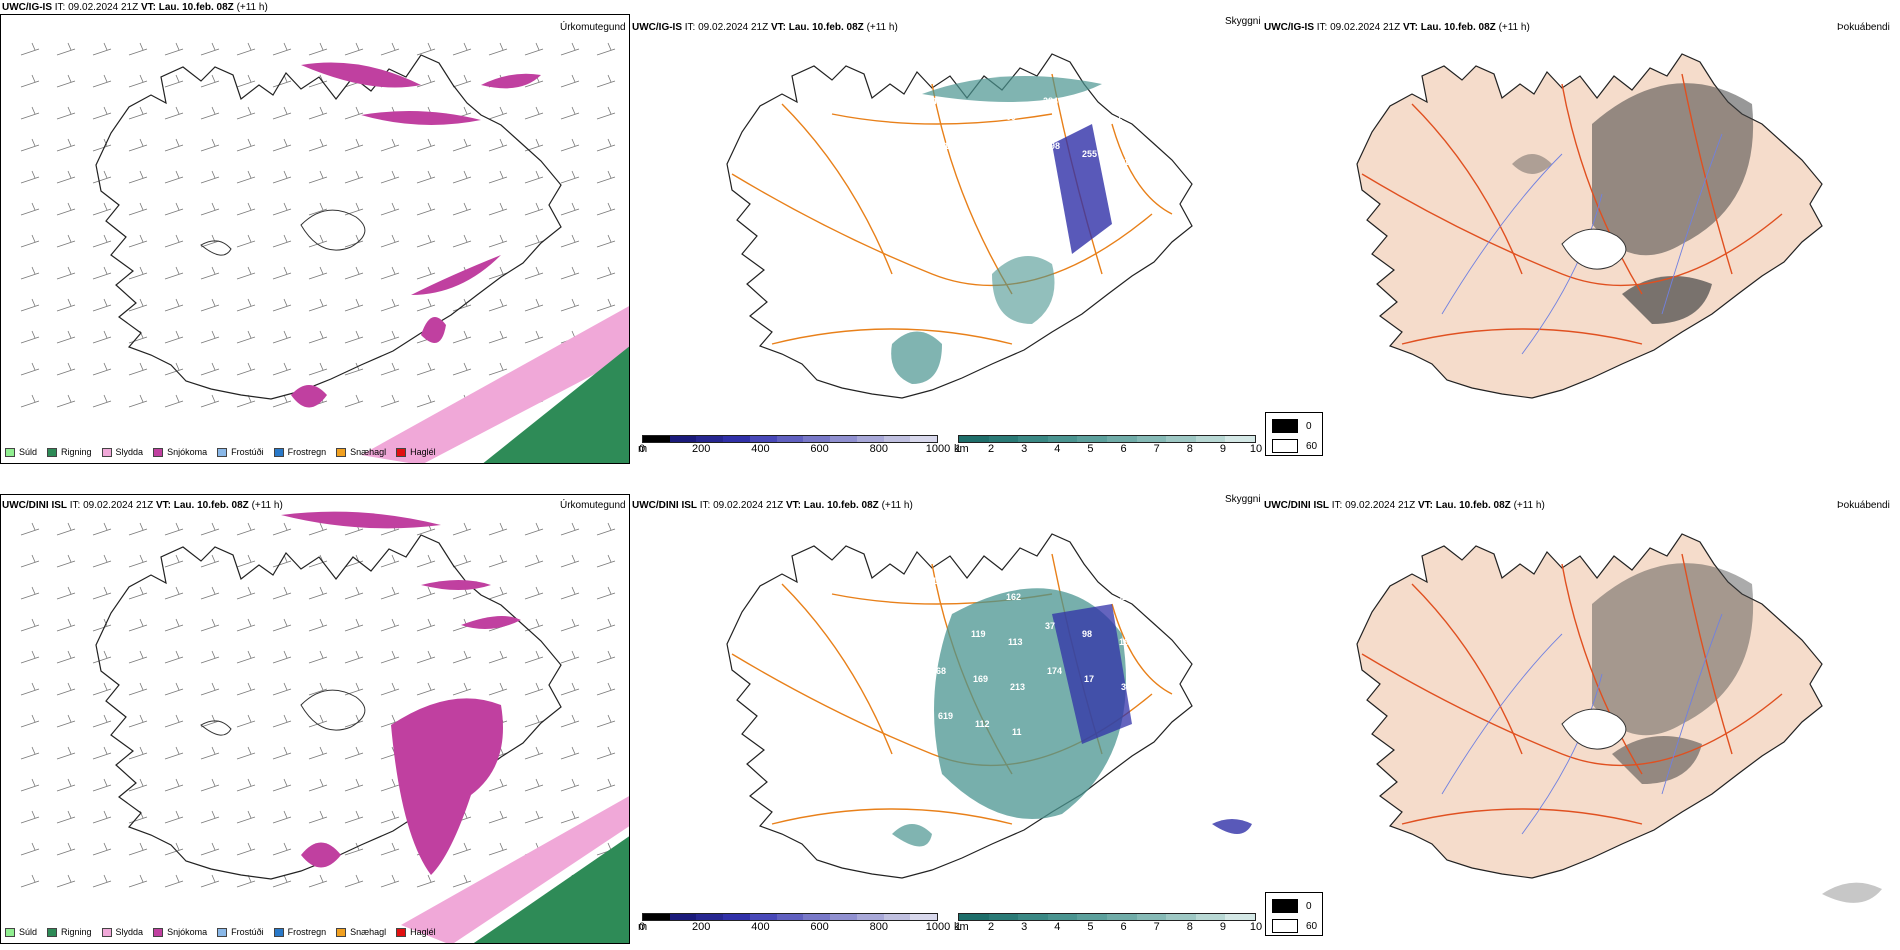  What do you see at coordinates (794, 928) in the screenshot?
I see `cloudbase-ticks: 0 200 400 600 800 1000` at bounding box center [794, 928].